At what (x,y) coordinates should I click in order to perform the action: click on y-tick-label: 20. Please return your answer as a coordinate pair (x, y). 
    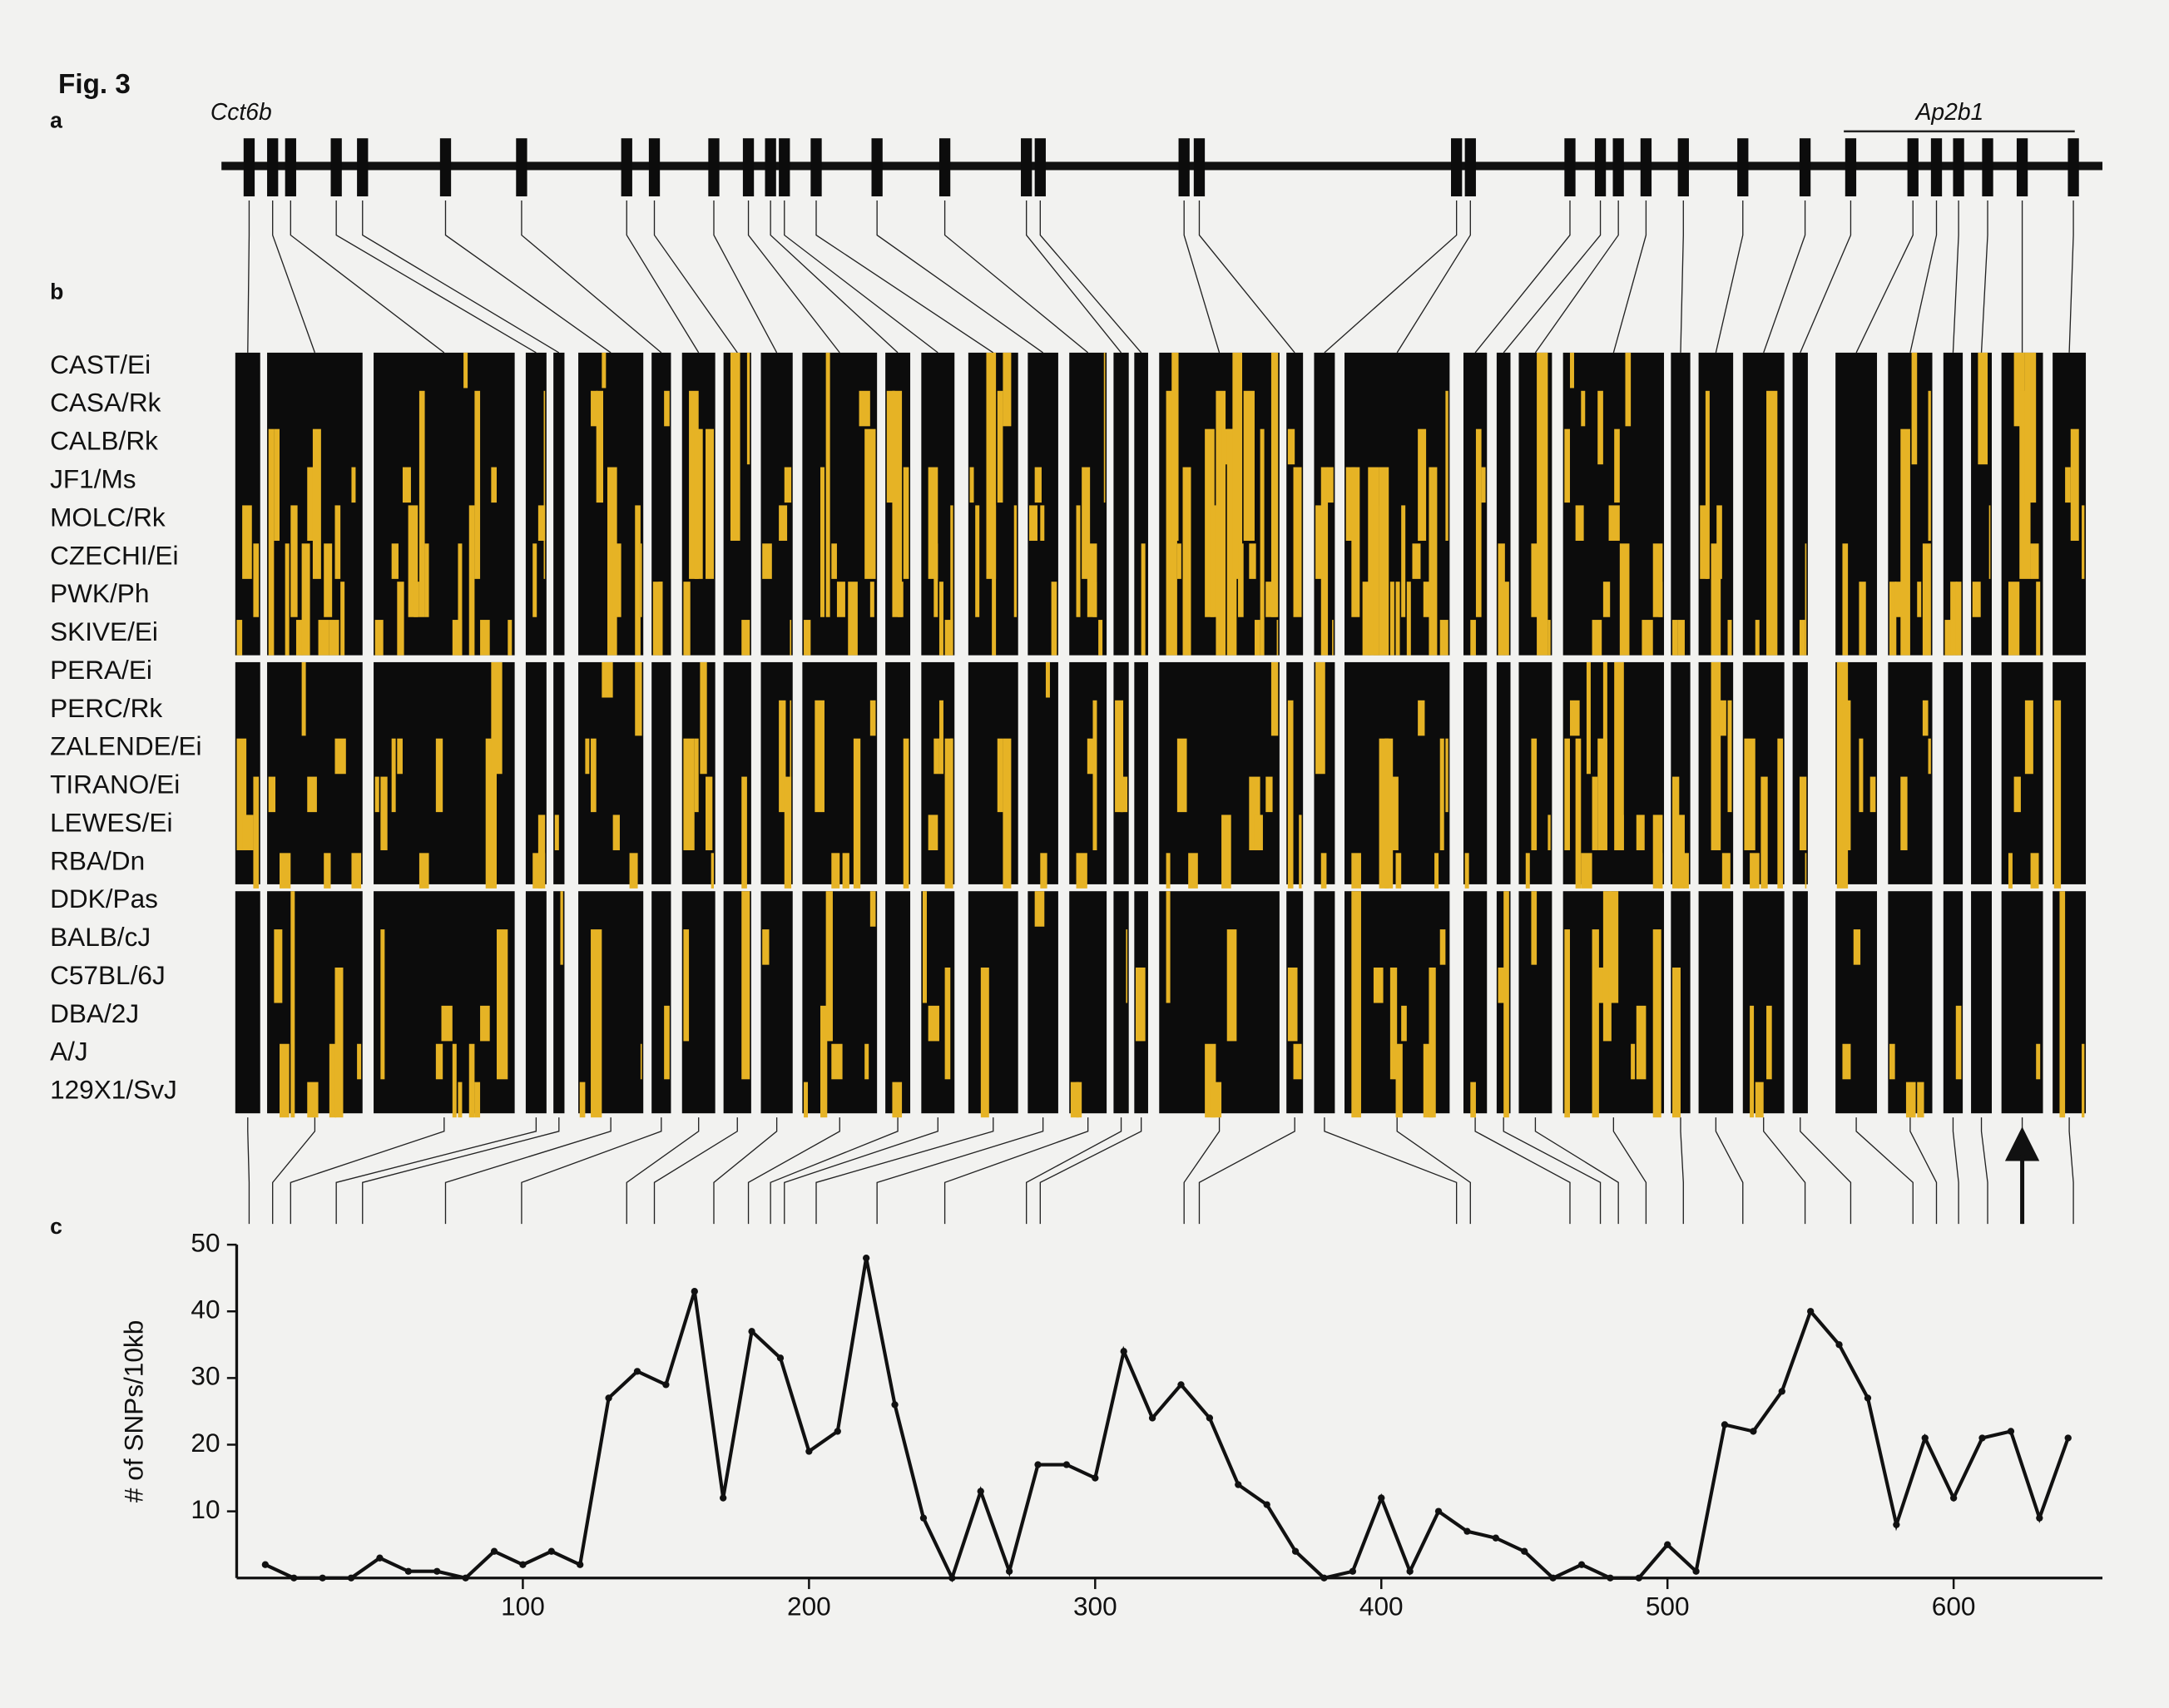
    Looking at the image, I should click on (205, 1443).